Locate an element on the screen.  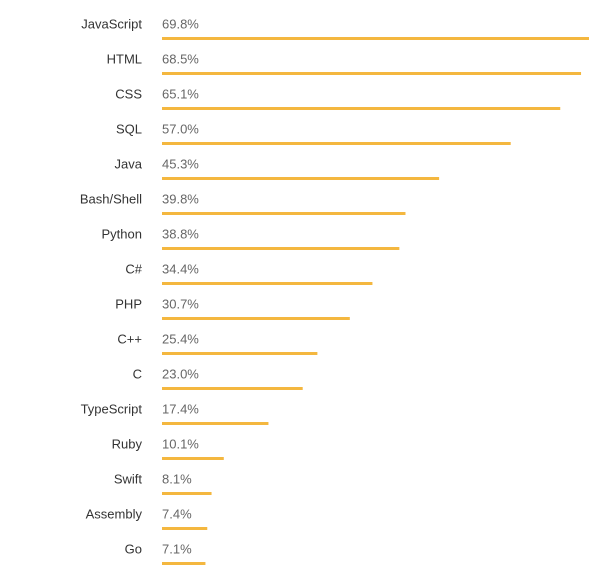
value-label: 25.4% is located at coordinates (180, 338).